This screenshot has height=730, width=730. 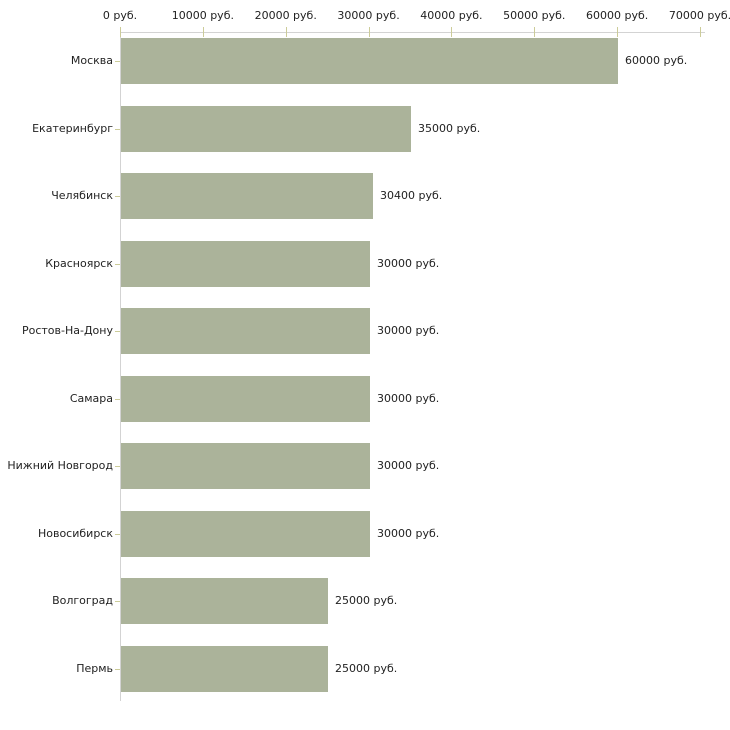 I want to click on y-axis-line, so click(x=120, y=366).